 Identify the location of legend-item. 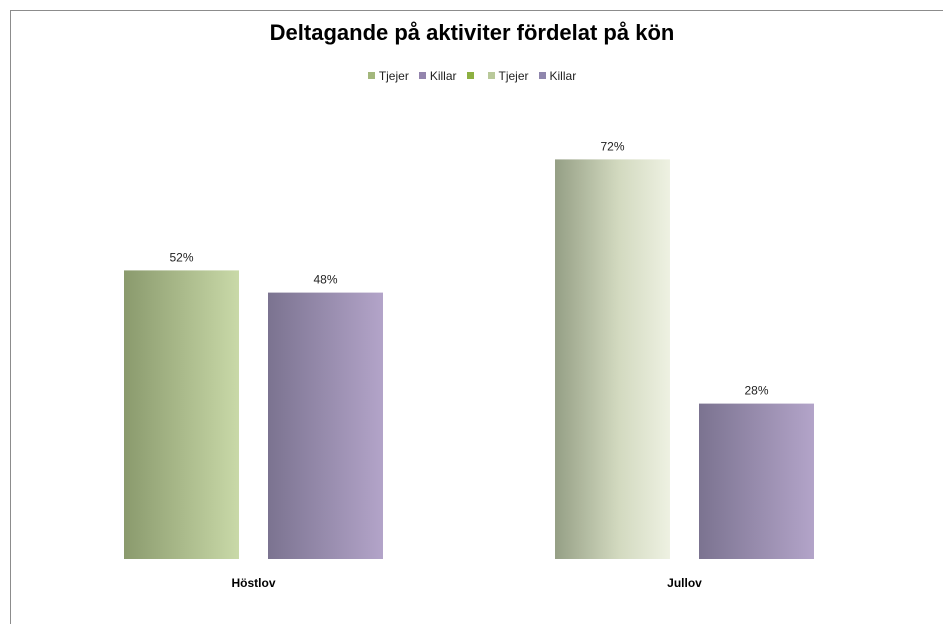
(472, 75).